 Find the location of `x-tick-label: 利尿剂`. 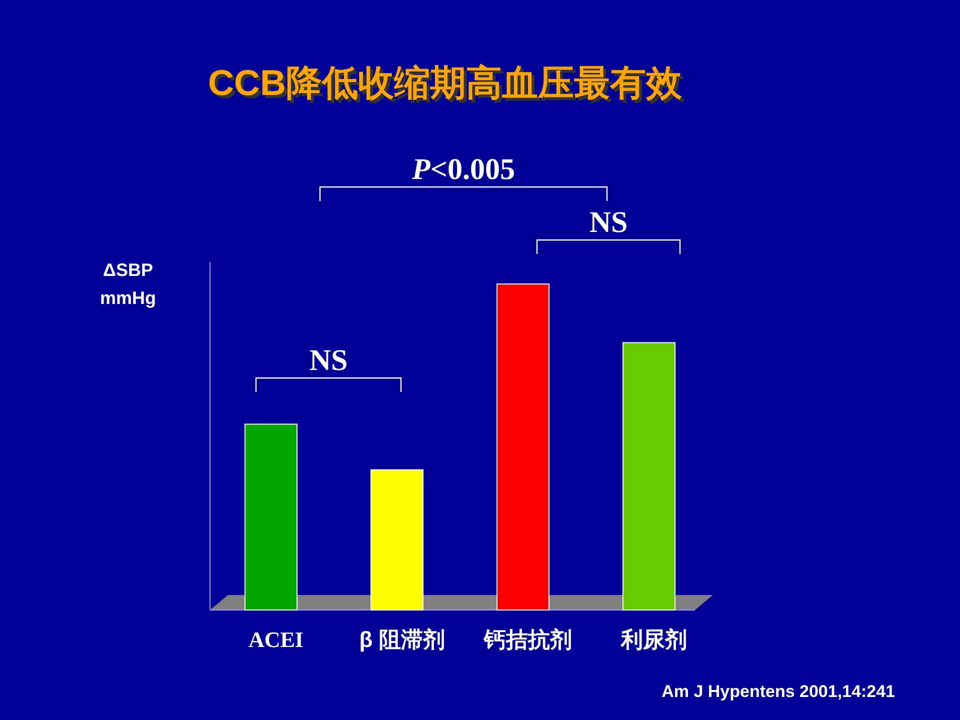

x-tick-label: 利尿剂 is located at coordinates (653, 639).